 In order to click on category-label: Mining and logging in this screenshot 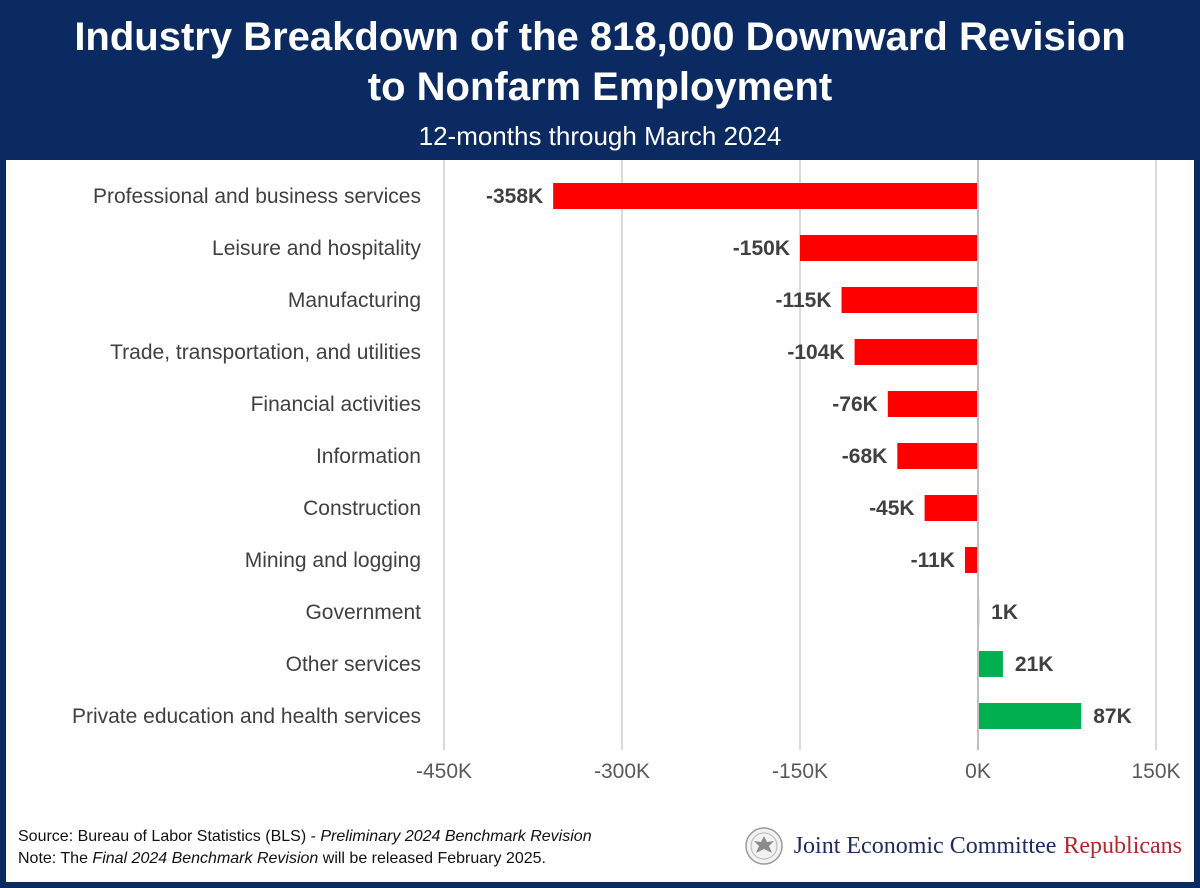, I will do `click(333, 560)`.